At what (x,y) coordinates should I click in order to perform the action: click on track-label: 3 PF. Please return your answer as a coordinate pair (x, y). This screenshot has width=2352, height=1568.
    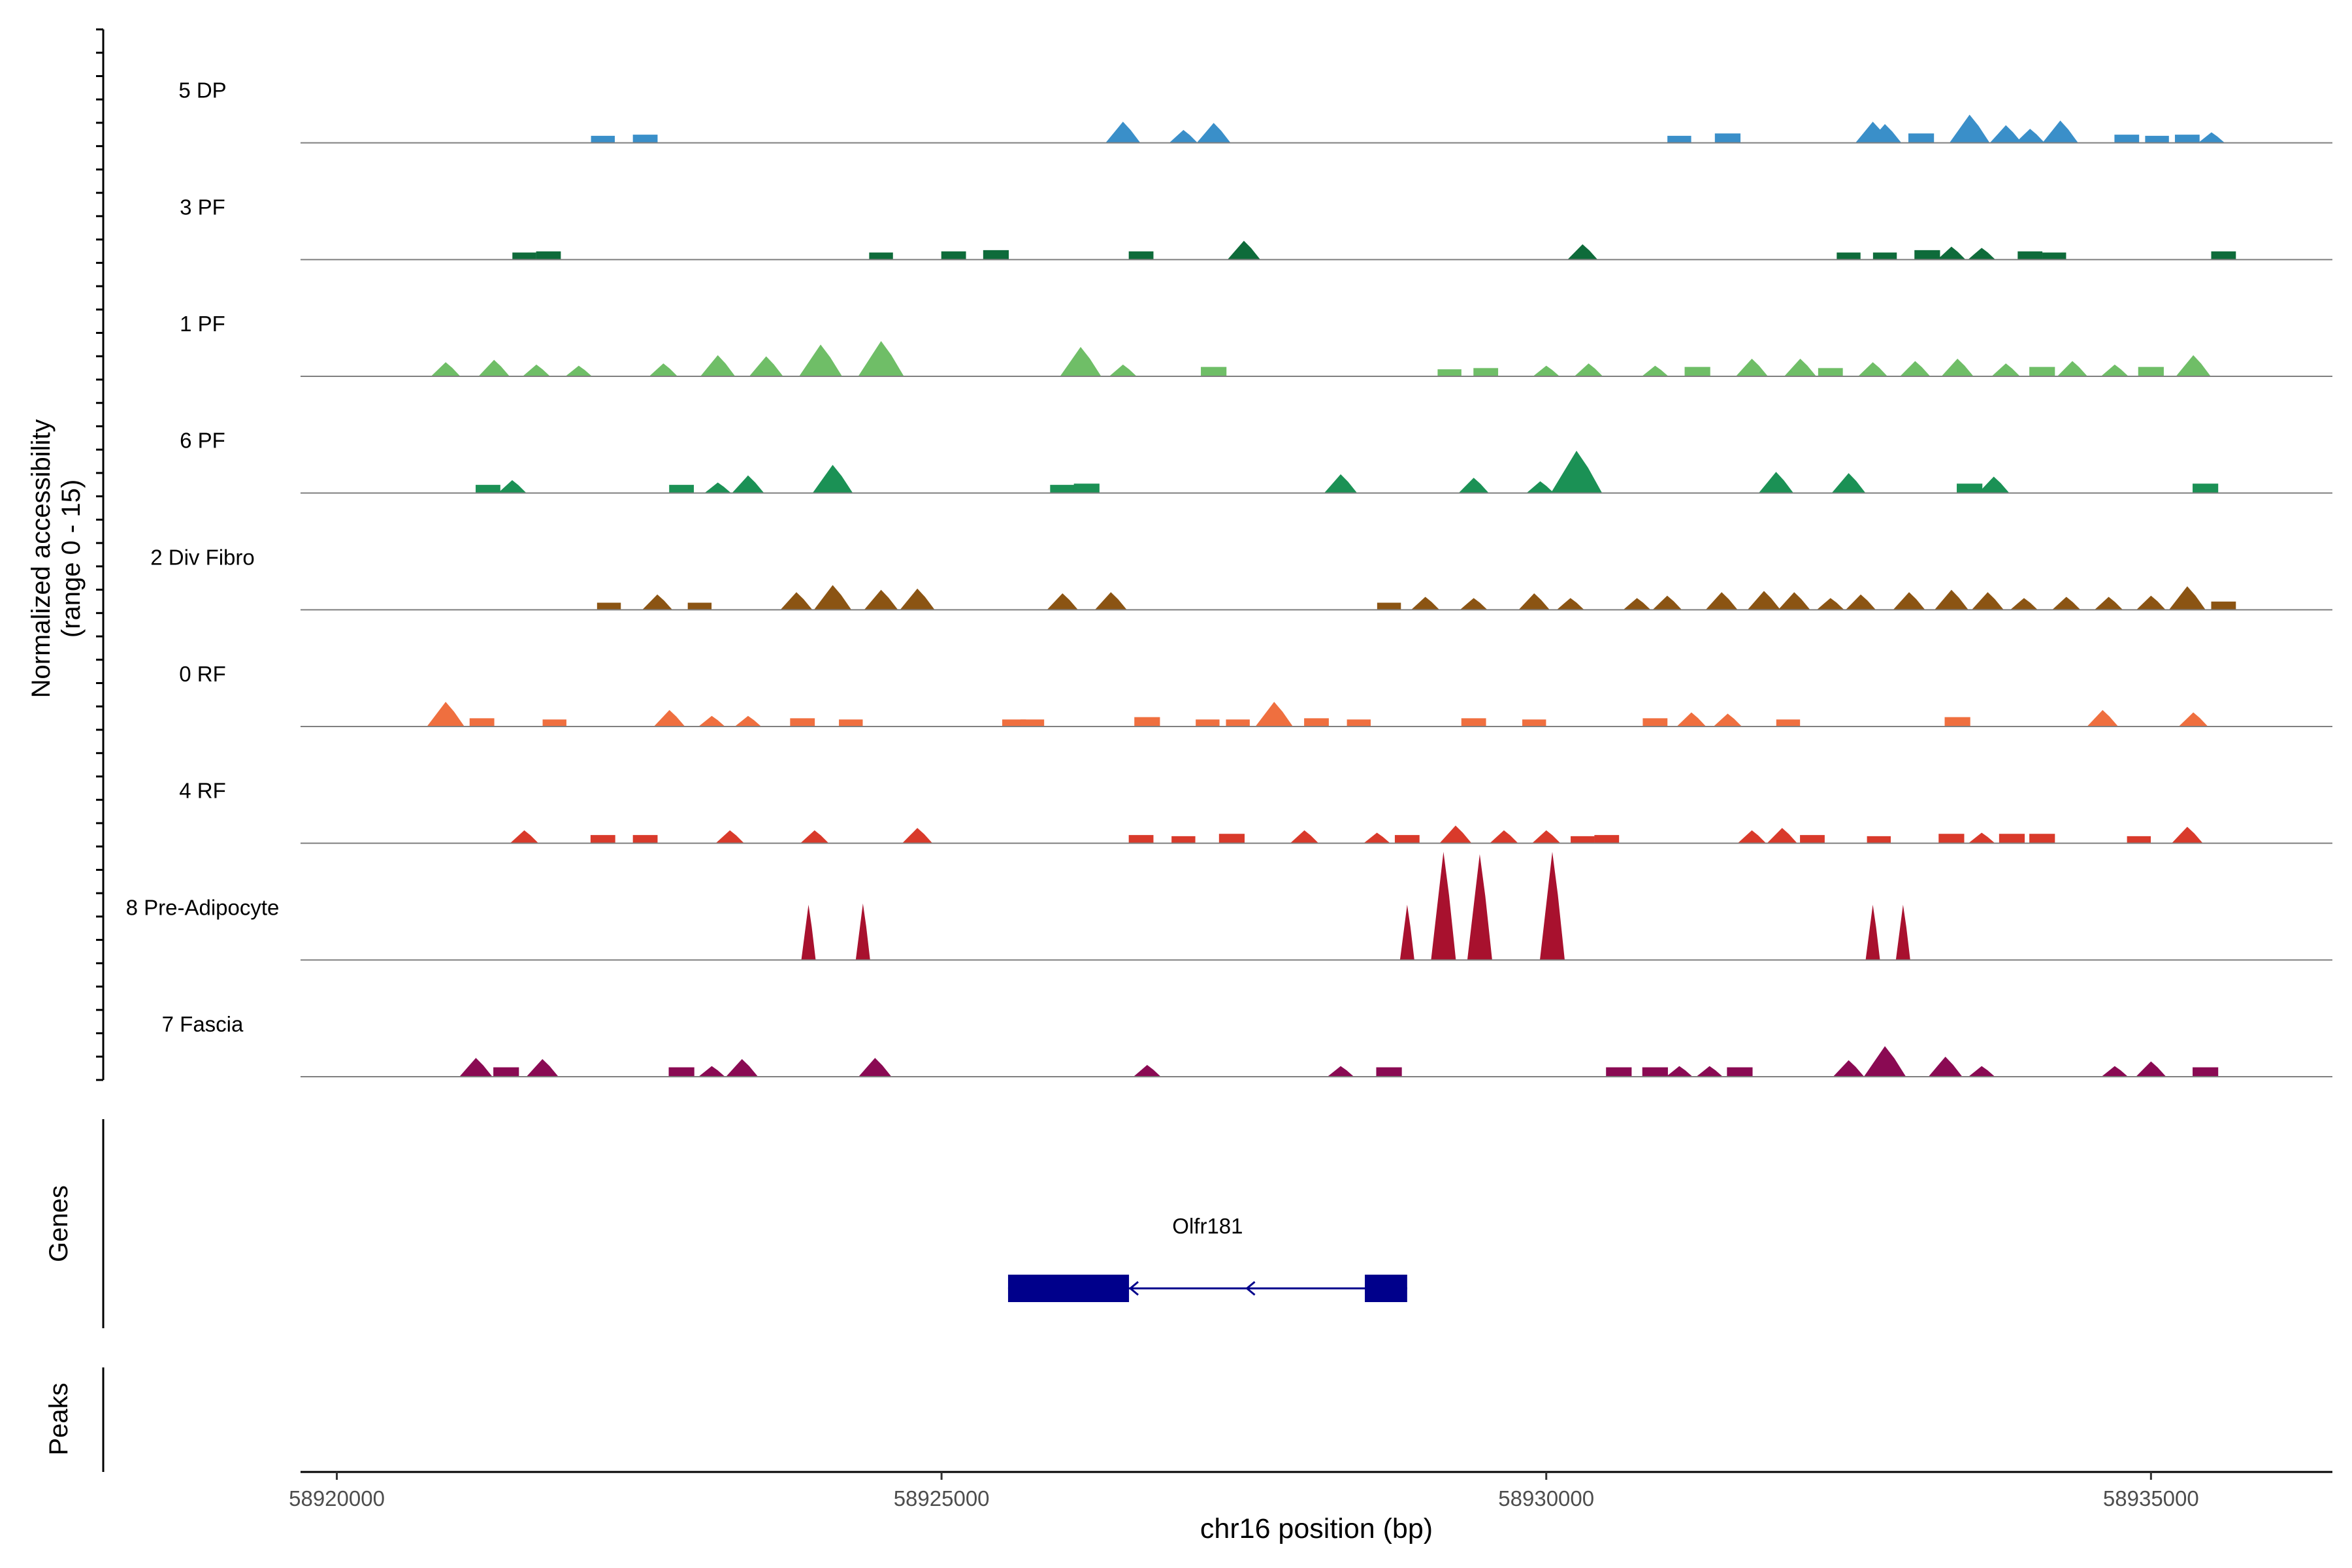
    Looking at the image, I should click on (202, 207).